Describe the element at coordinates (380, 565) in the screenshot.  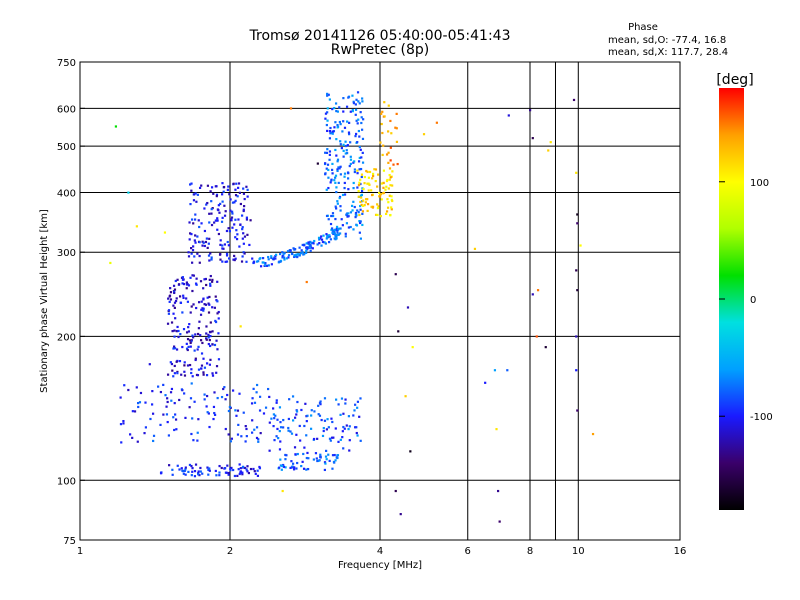
I see `x-axis-label: Frequency [MHz]` at that location.